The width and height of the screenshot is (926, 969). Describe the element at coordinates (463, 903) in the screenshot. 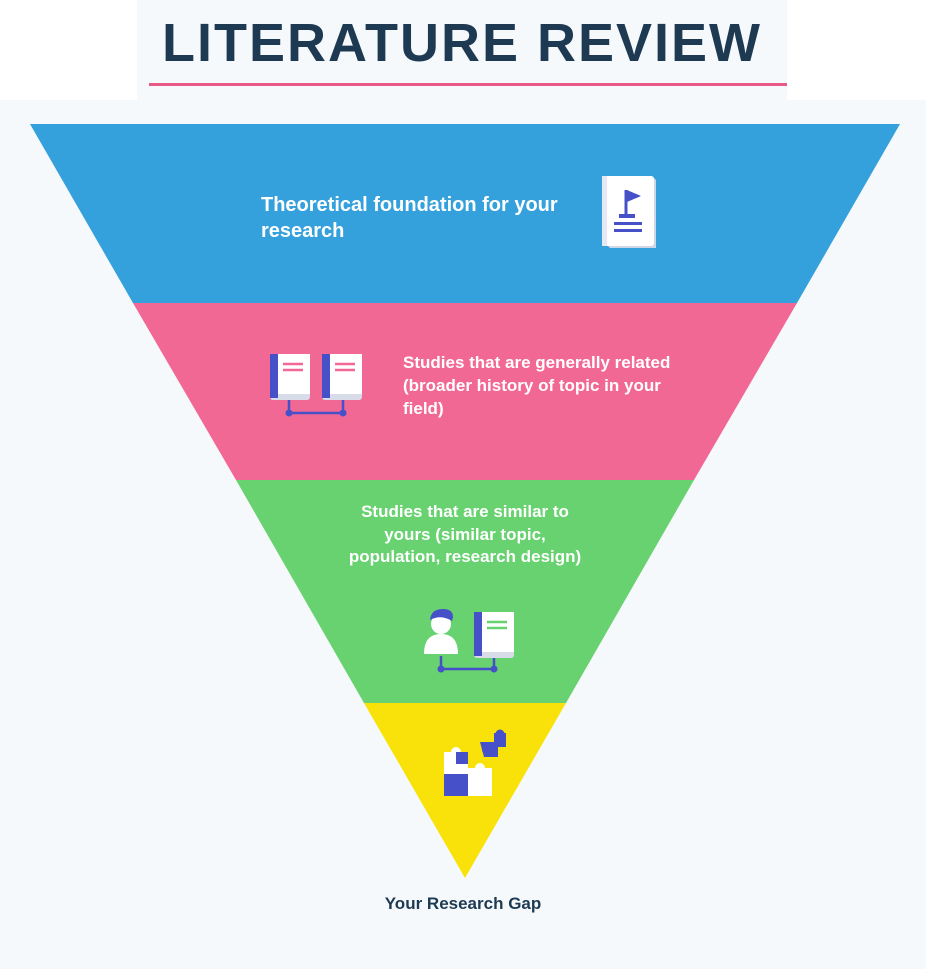

I see `research-gap-label: Your Research Gap` at that location.